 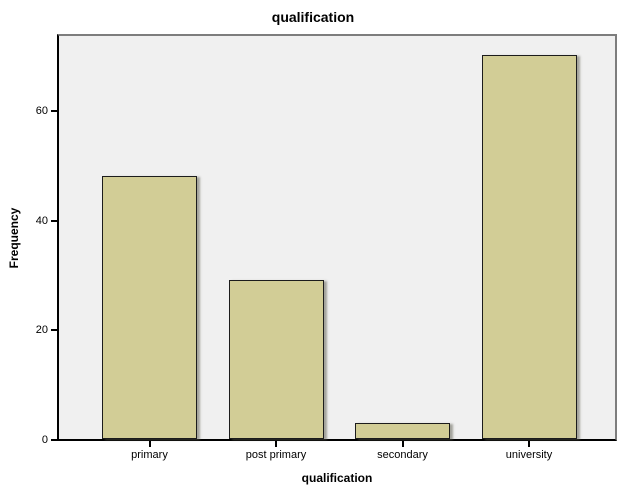 What do you see at coordinates (313, 17) in the screenshot?
I see `chart-title: qualification` at bounding box center [313, 17].